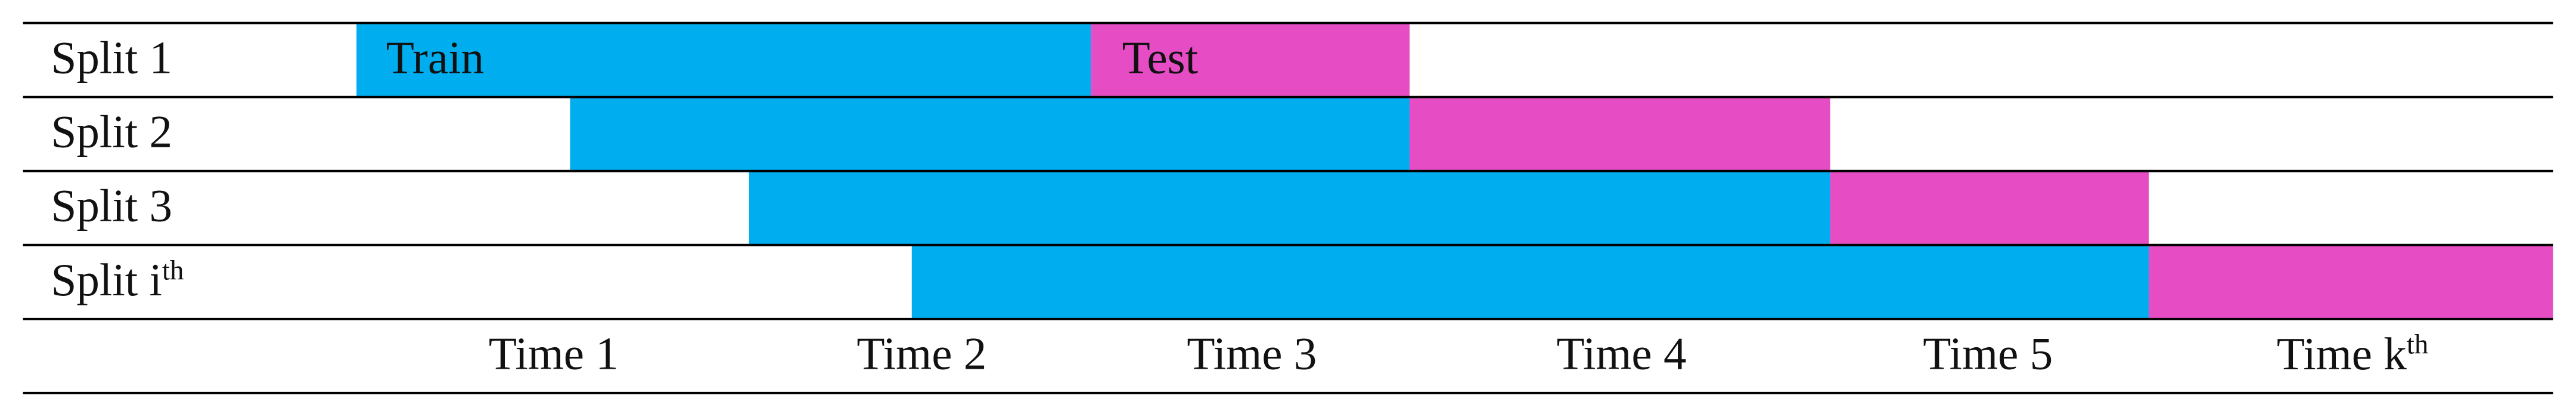  Describe the element at coordinates (2342, 353) in the screenshot. I see `column-label-text: Time k` at that location.